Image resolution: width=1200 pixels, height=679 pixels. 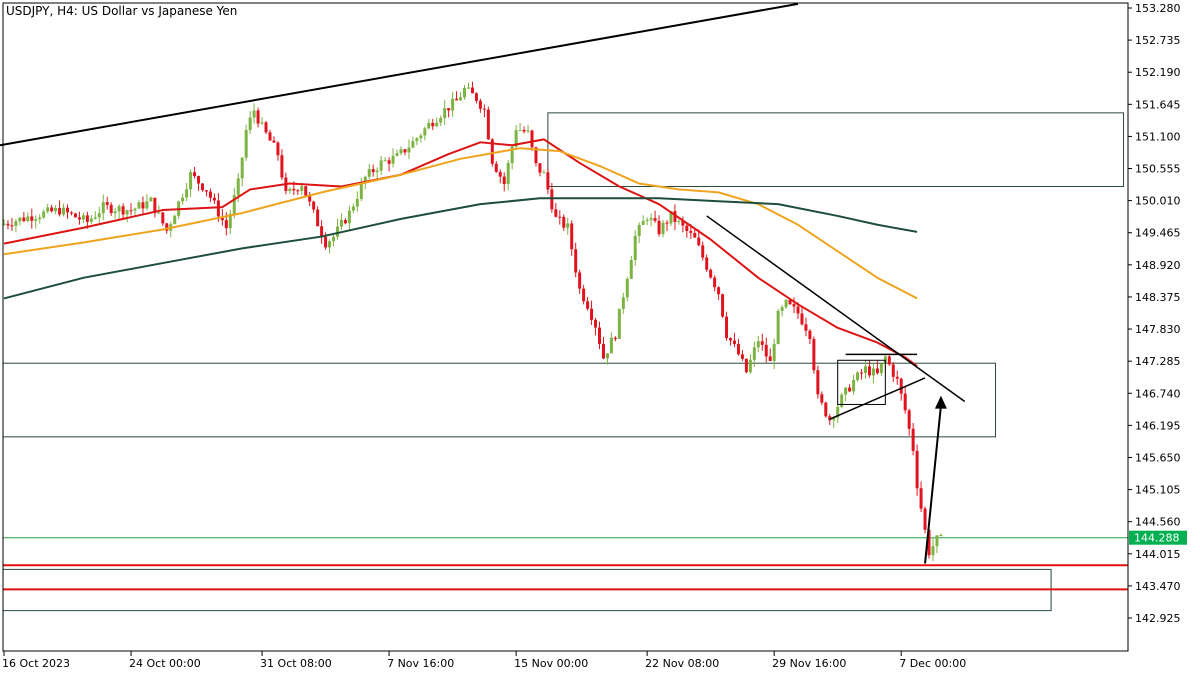 What do you see at coordinates (1158, 393) in the screenshot?
I see `y-tick-label: 146.740` at bounding box center [1158, 393].